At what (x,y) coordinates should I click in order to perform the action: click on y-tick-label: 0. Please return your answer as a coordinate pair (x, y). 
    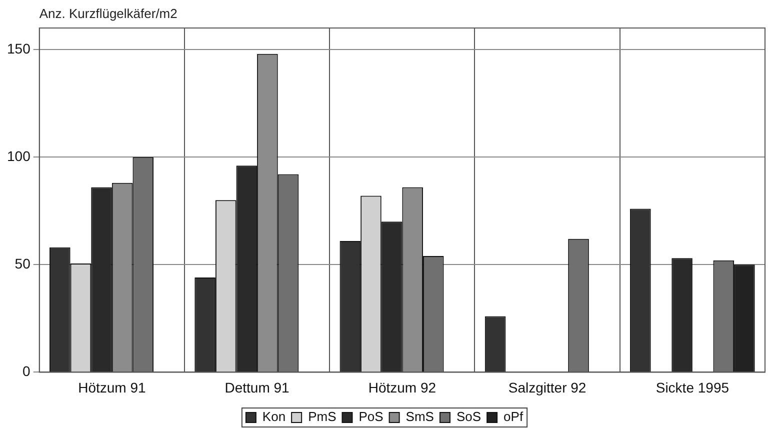
    Looking at the image, I should click on (26, 371).